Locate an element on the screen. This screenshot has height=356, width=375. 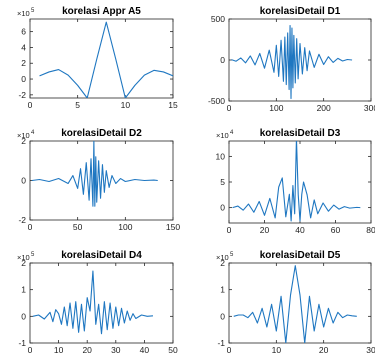
subplot-title: korelasiDetail D5 is located at coordinates (300, 255).